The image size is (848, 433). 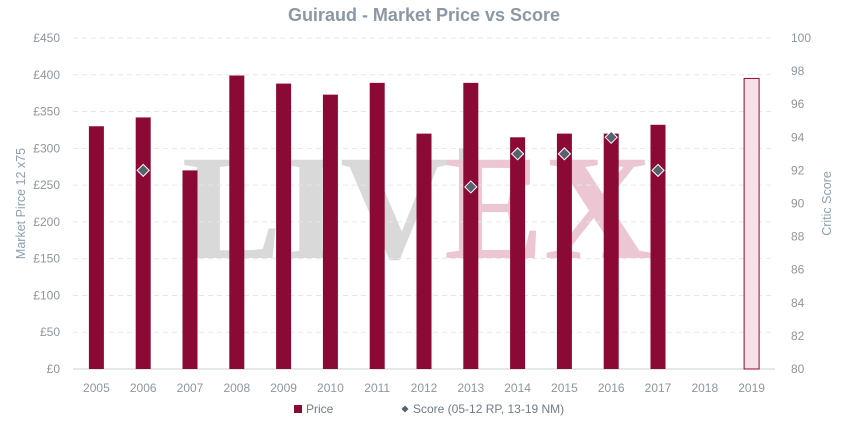 I want to click on score-markers, so click(x=400, y=162).